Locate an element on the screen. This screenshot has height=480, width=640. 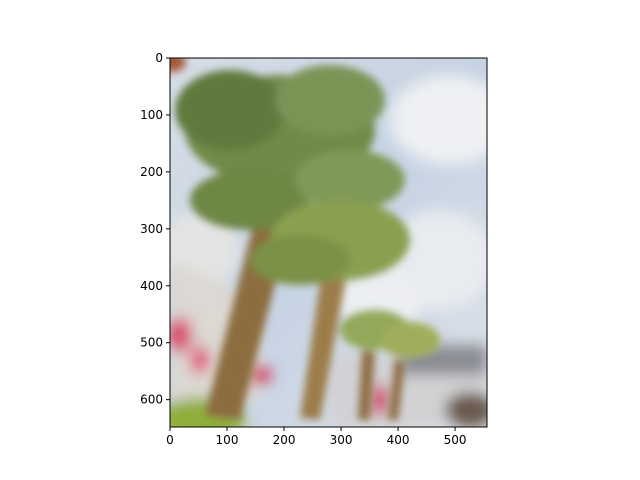
y-axis: 0 100 200 300 400 500 600 is located at coordinates (155, 229).